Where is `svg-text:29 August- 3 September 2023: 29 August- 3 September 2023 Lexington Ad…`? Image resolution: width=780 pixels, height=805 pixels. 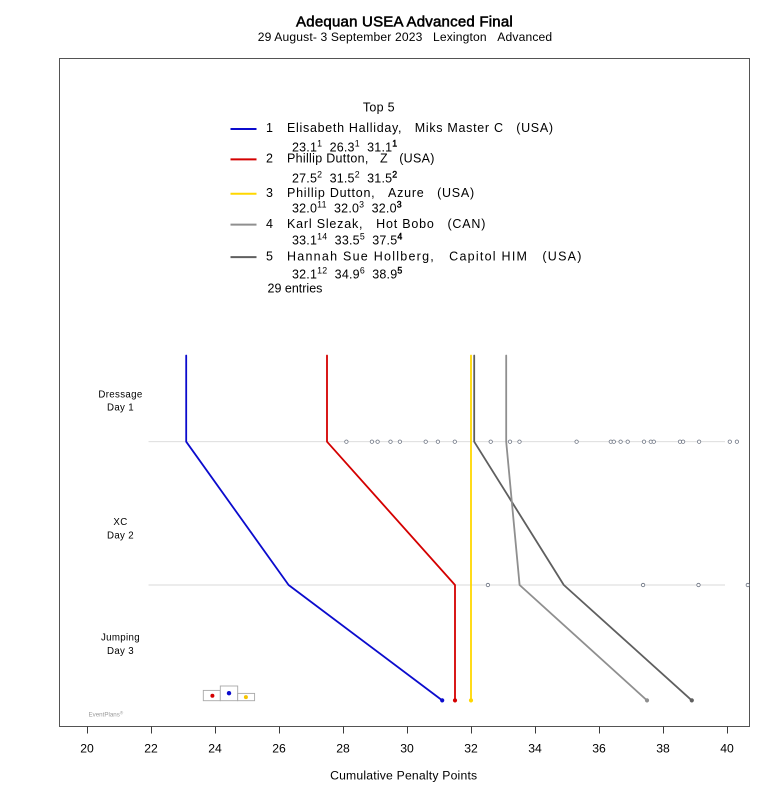
svg-text:29 August- 3 September 2023: 29 August- 3 September 2023 Lexington Ad… is located at coordinates (405, 37).